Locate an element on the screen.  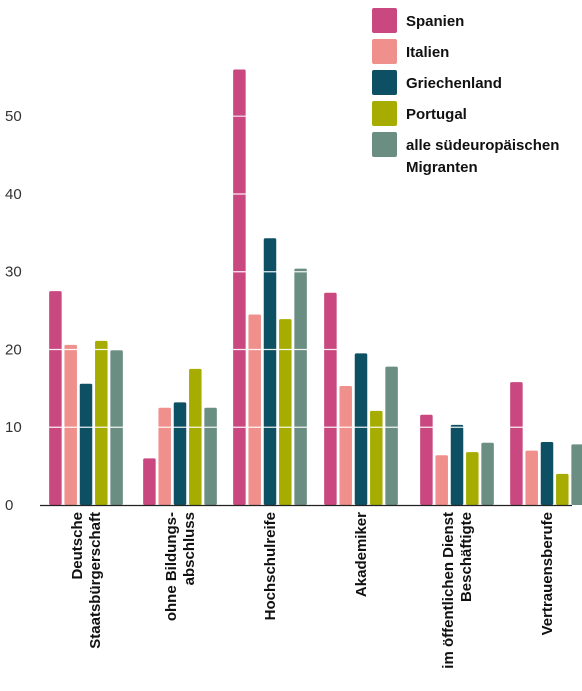
y-tick-label: 20 is located at coordinates (13, 349).